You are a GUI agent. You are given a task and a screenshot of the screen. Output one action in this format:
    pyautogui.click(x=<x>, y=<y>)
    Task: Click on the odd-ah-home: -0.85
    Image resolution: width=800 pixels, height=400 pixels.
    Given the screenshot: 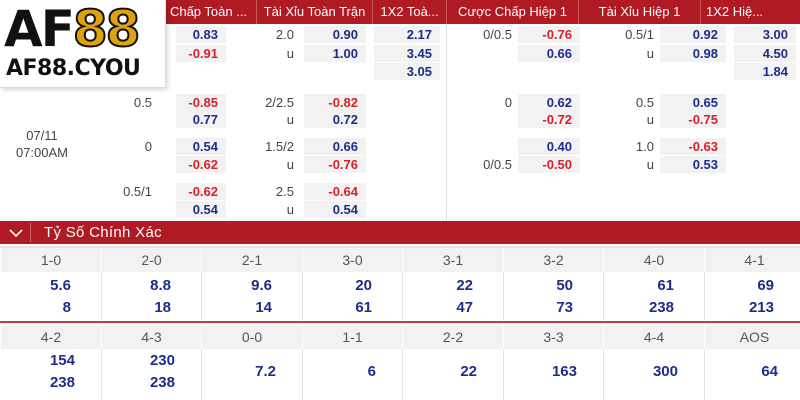 What is the action you would take?
    pyautogui.click(x=201, y=102)
    